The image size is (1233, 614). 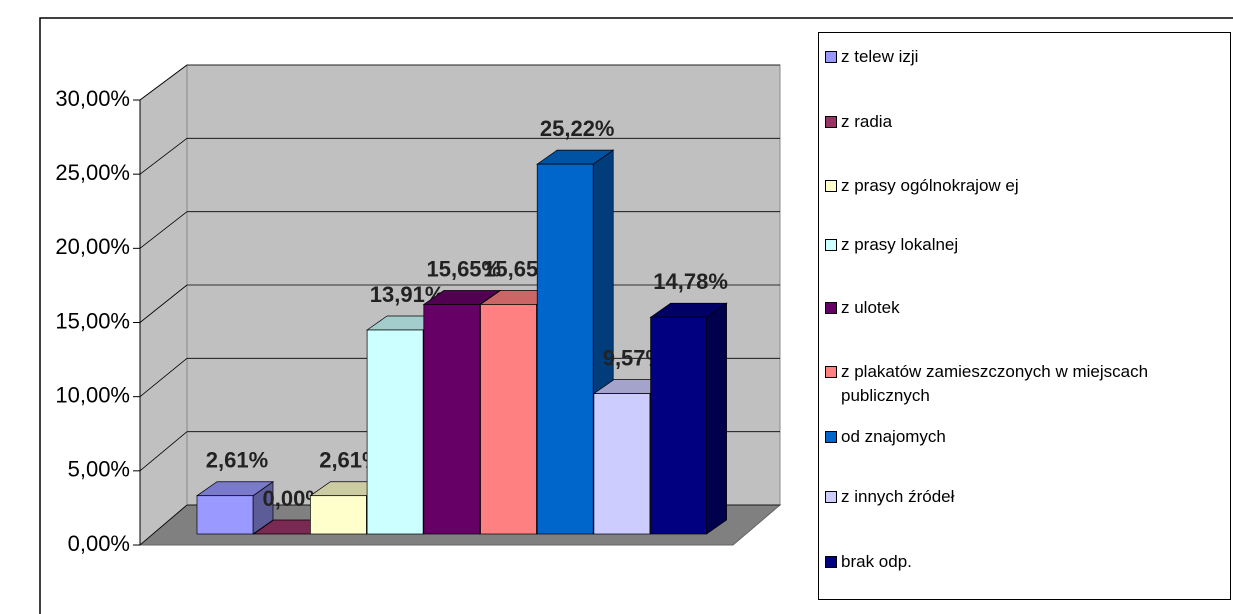 I want to click on y-tick-label: 20,00%, so click(x=92, y=246).